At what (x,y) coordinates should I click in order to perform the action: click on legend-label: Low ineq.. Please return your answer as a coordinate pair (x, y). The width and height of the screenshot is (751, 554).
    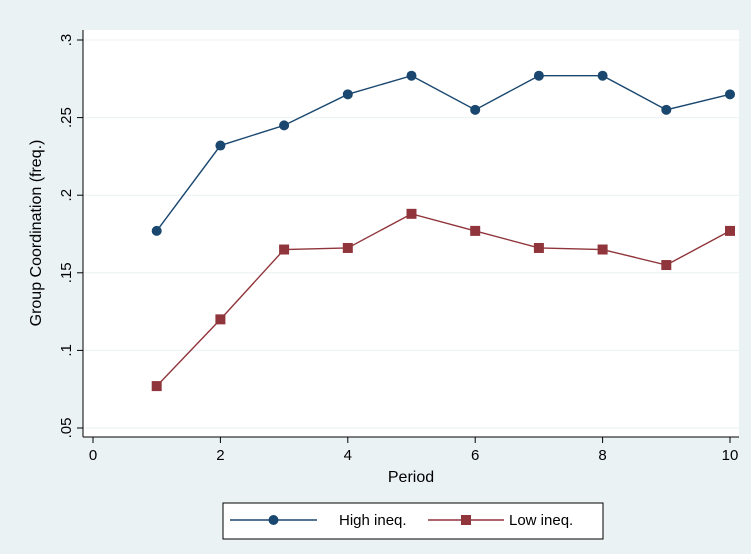
    Looking at the image, I should click on (541, 520).